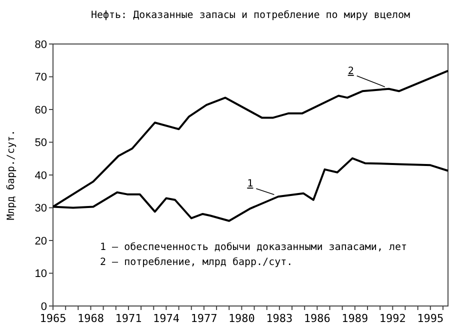 This screenshot has width=456, height=334. I want to click on x-tick-label: 1983, so click(279, 318).